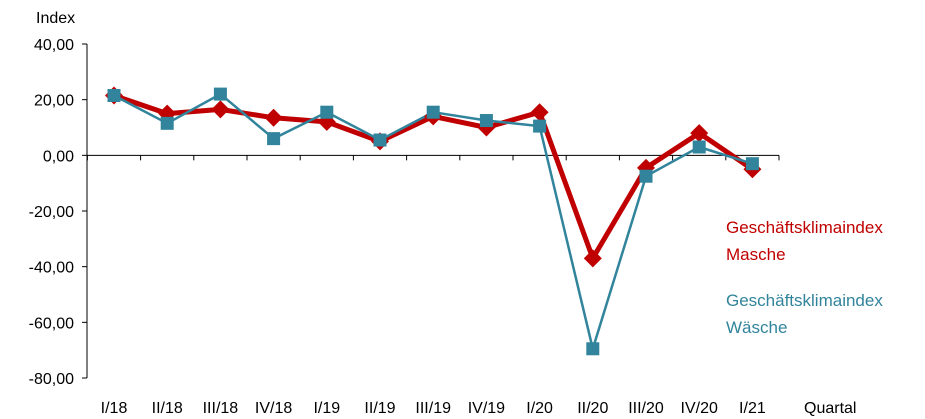 The image size is (925, 419). Describe the element at coordinates (51, 212) in the screenshot. I see `y-tick-label: -20,00` at that location.